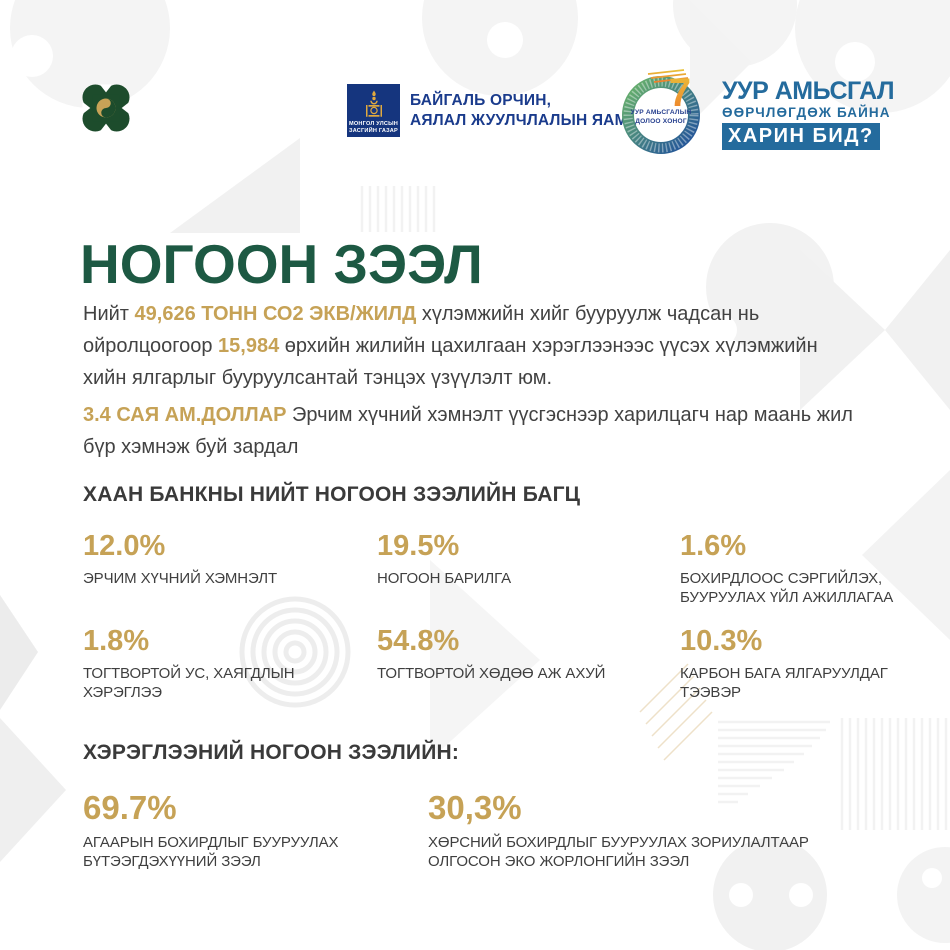 The width and height of the screenshot is (950, 950). What do you see at coordinates (116, 641) in the screenshot?
I see `stat-value: 1.8%` at bounding box center [116, 641].